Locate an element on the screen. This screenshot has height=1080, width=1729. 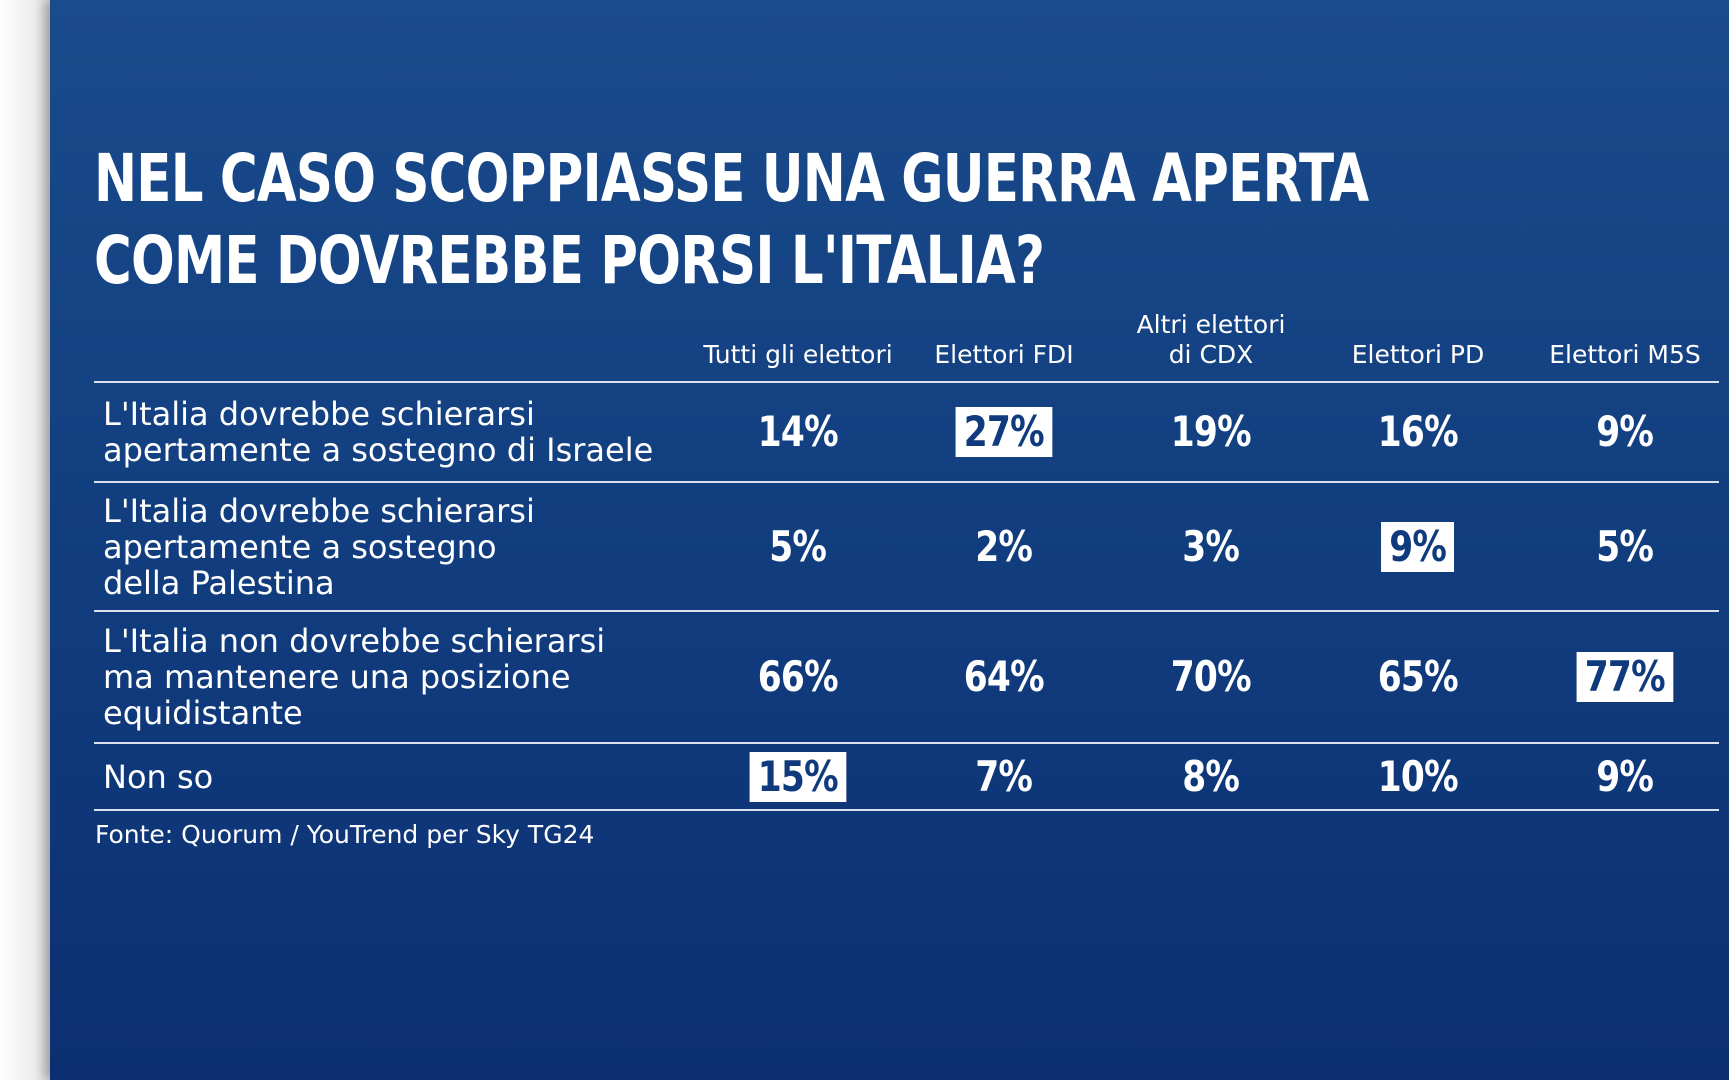
highlighted-value: 77% is located at coordinates (1625, 677).